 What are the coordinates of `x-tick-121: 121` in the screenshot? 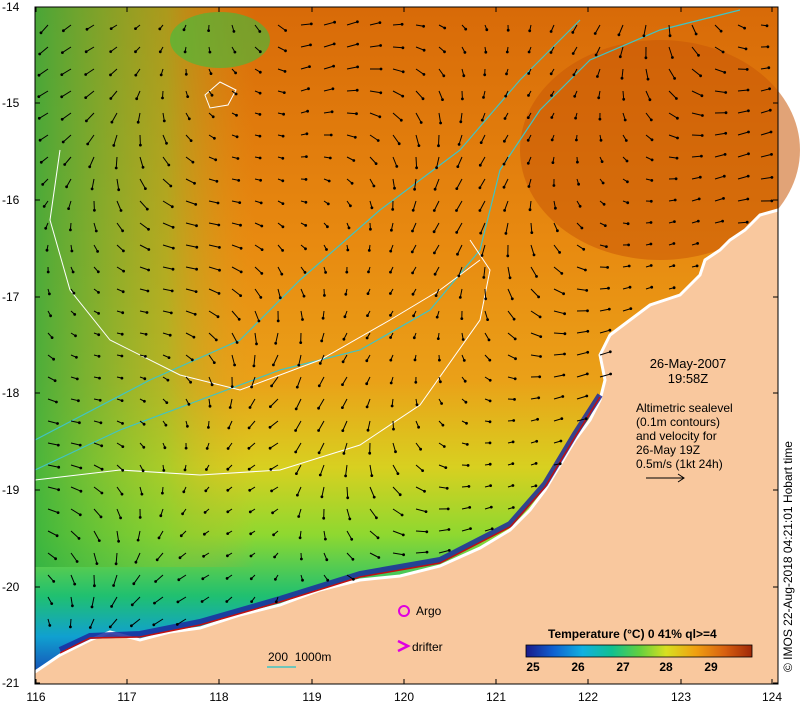 It's located at (496, 697).